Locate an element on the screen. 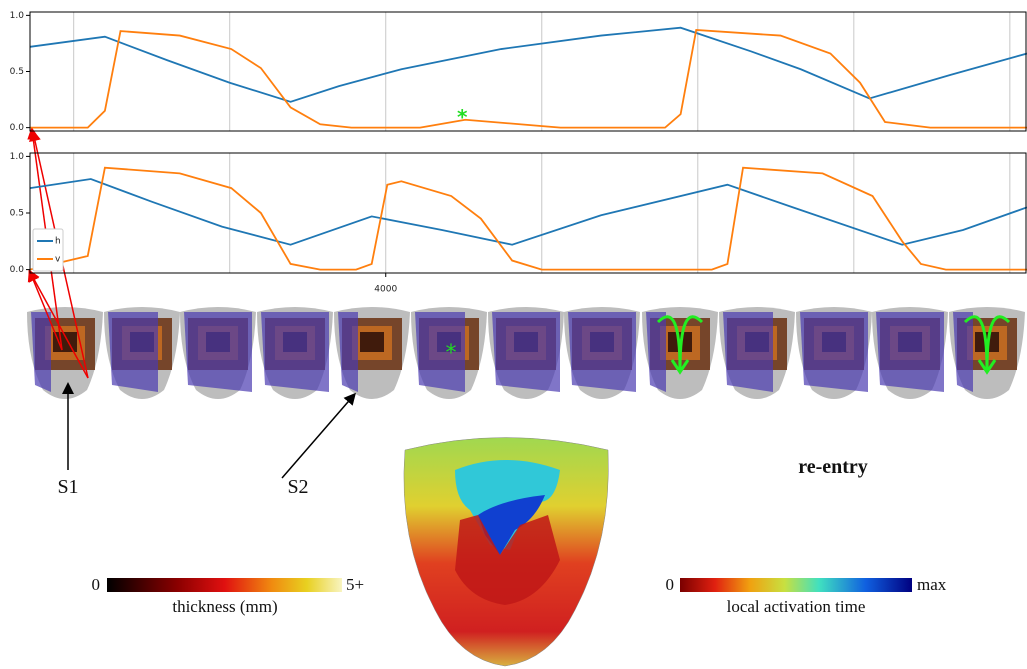  legend-label: h is located at coordinates (58, 242).